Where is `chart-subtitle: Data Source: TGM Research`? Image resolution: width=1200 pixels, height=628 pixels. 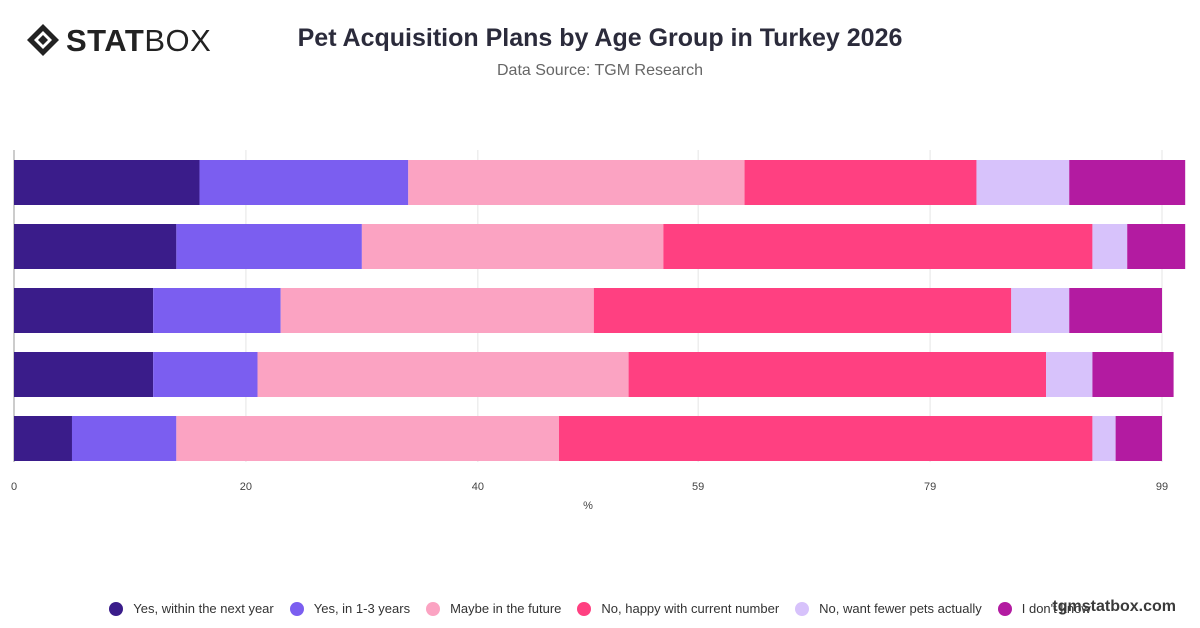
chart-subtitle: Data Source: TGM Research is located at coordinates (599, 70).